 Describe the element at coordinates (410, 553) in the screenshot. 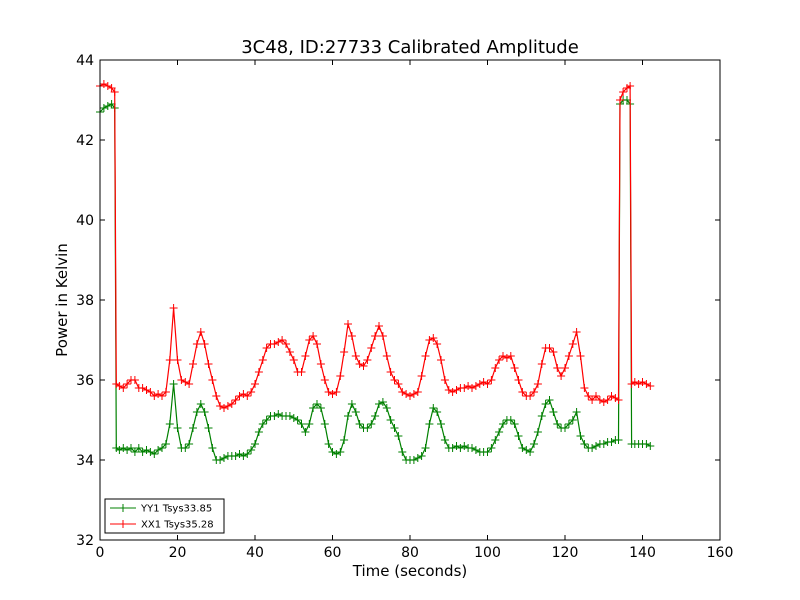

I see `x-tick-label: 80` at that location.